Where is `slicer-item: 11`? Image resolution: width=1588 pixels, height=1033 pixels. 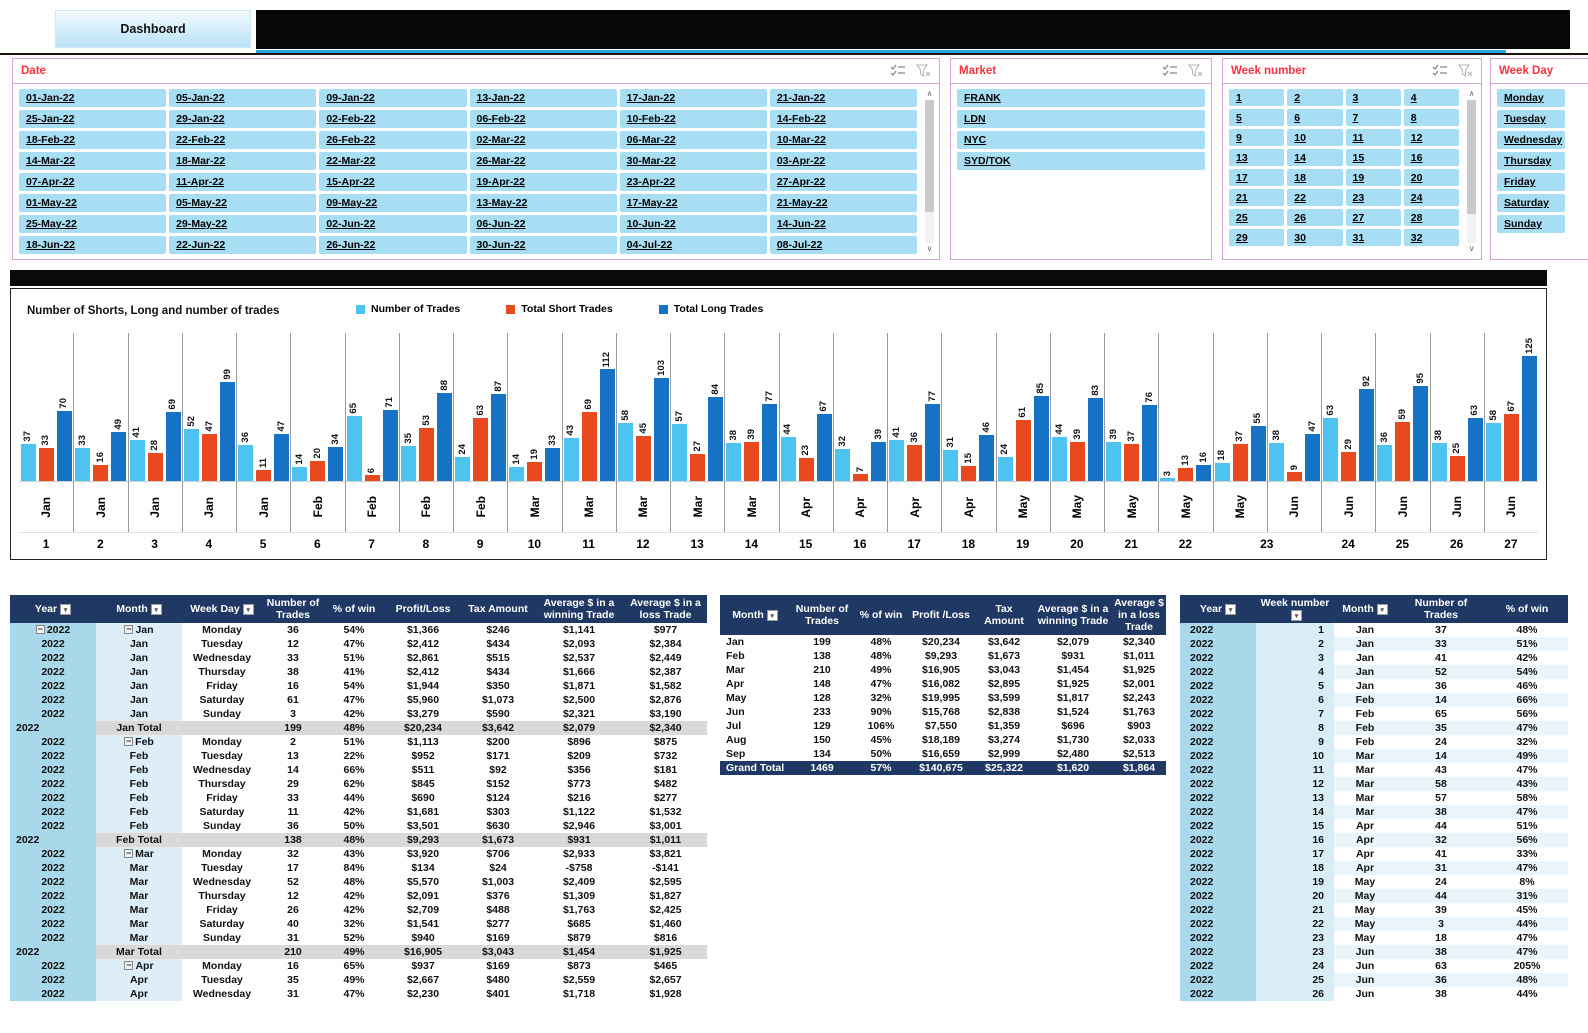 slicer-item: 11 is located at coordinates (1373, 137).